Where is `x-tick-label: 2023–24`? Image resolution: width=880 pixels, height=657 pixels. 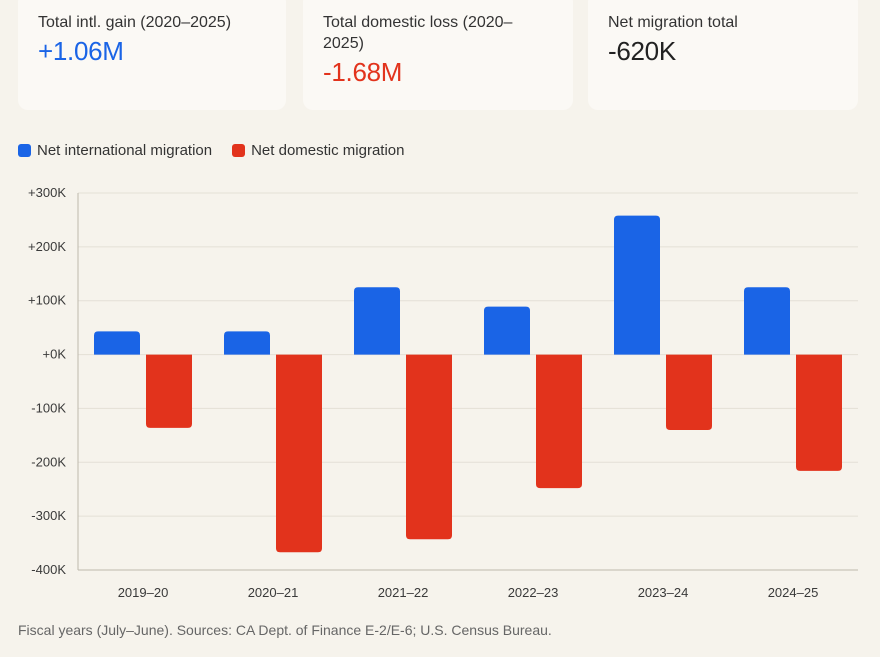 x-tick-label: 2023–24 is located at coordinates (663, 592).